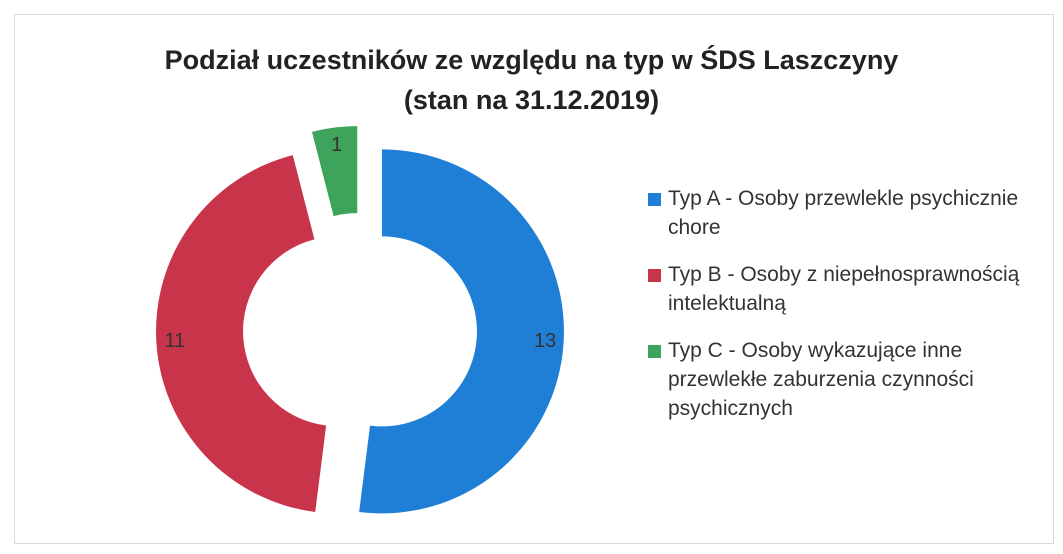 The height and width of the screenshot is (554, 1063). Describe the element at coordinates (545, 341) in the screenshot. I see `data-label: 13` at that location.